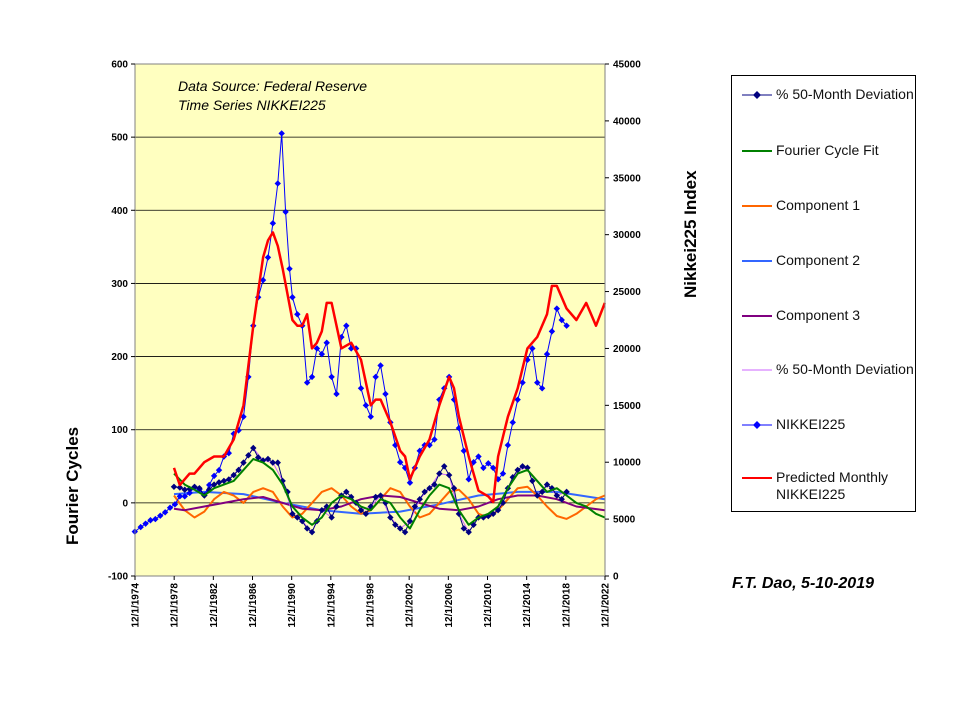  What do you see at coordinates (331, 605) in the screenshot?
I see `x-tick-label: 12/1/1994` at bounding box center [331, 605].